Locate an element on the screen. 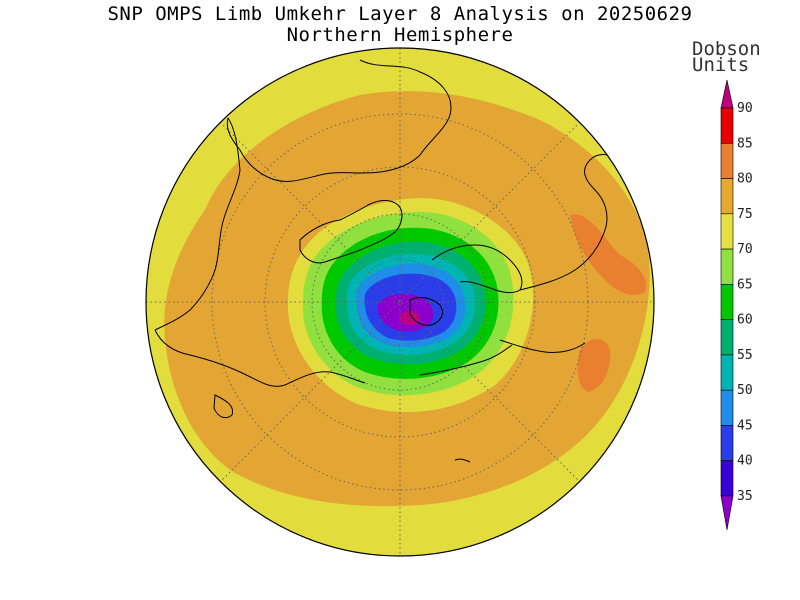 This screenshot has height=600, width=800. band-80-85-southeast is located at coordinates (594, 365).